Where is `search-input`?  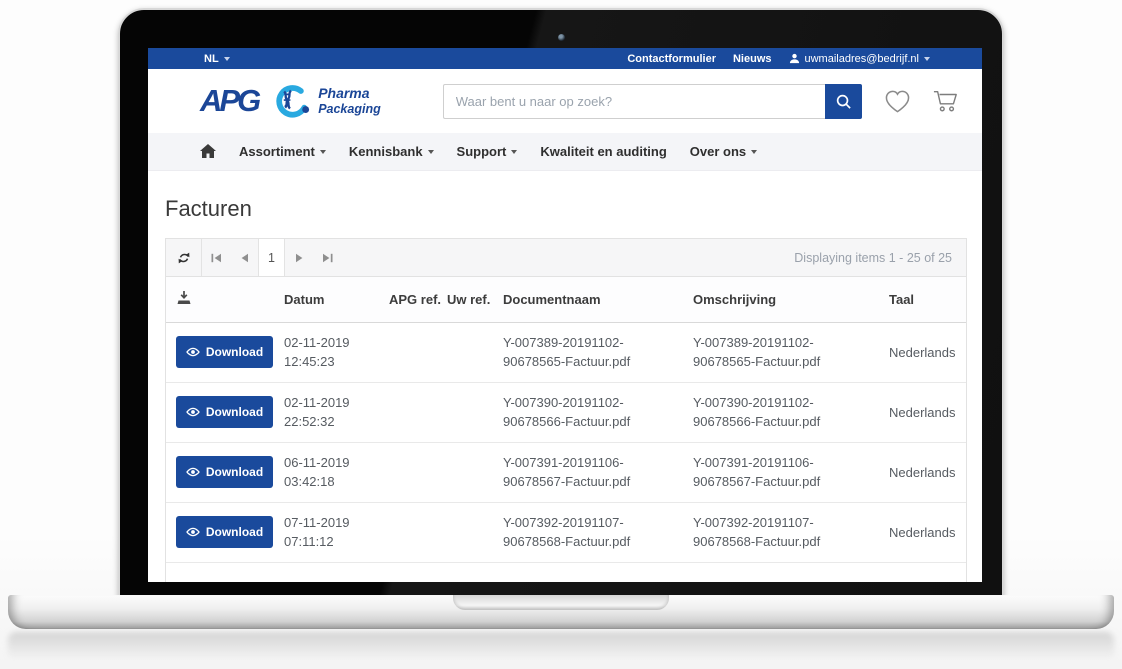 search-input is located at coordinates (633, 101).